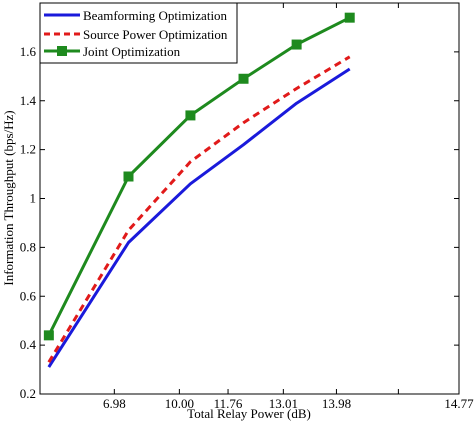 This screenshot has height=421, width=474. Describe the element at coordinates (155, 15) in the screenshot. I see `legend-label-beamforming: Beamforming Optimization` at that location.